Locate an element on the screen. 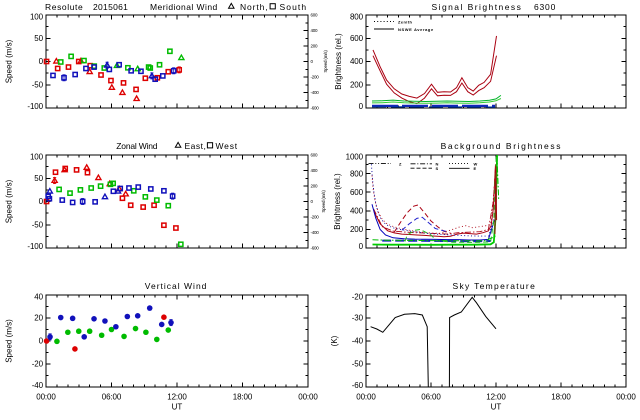  svg-text: East, is located at coordinates (196, 146).